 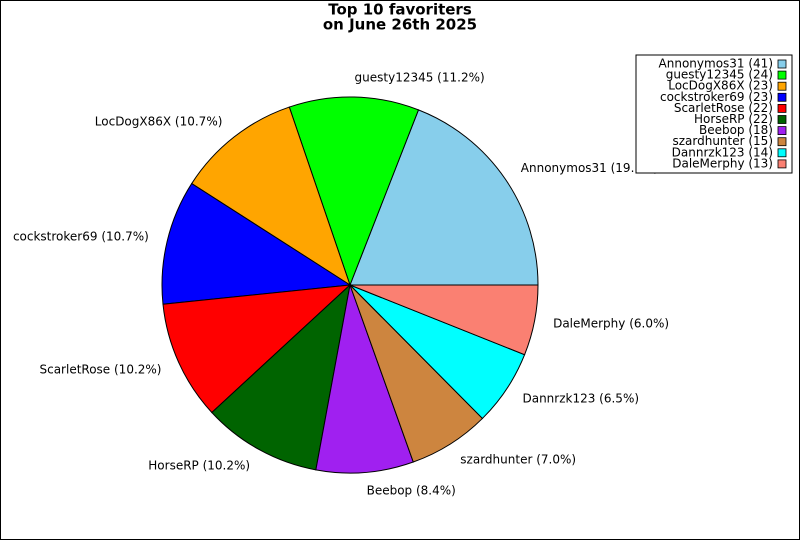 What do you see at coordinates (100, 370) in the screenshot?
I see `slice-label: ScarletRose (10.2%)` at bounding box center [100, 370].